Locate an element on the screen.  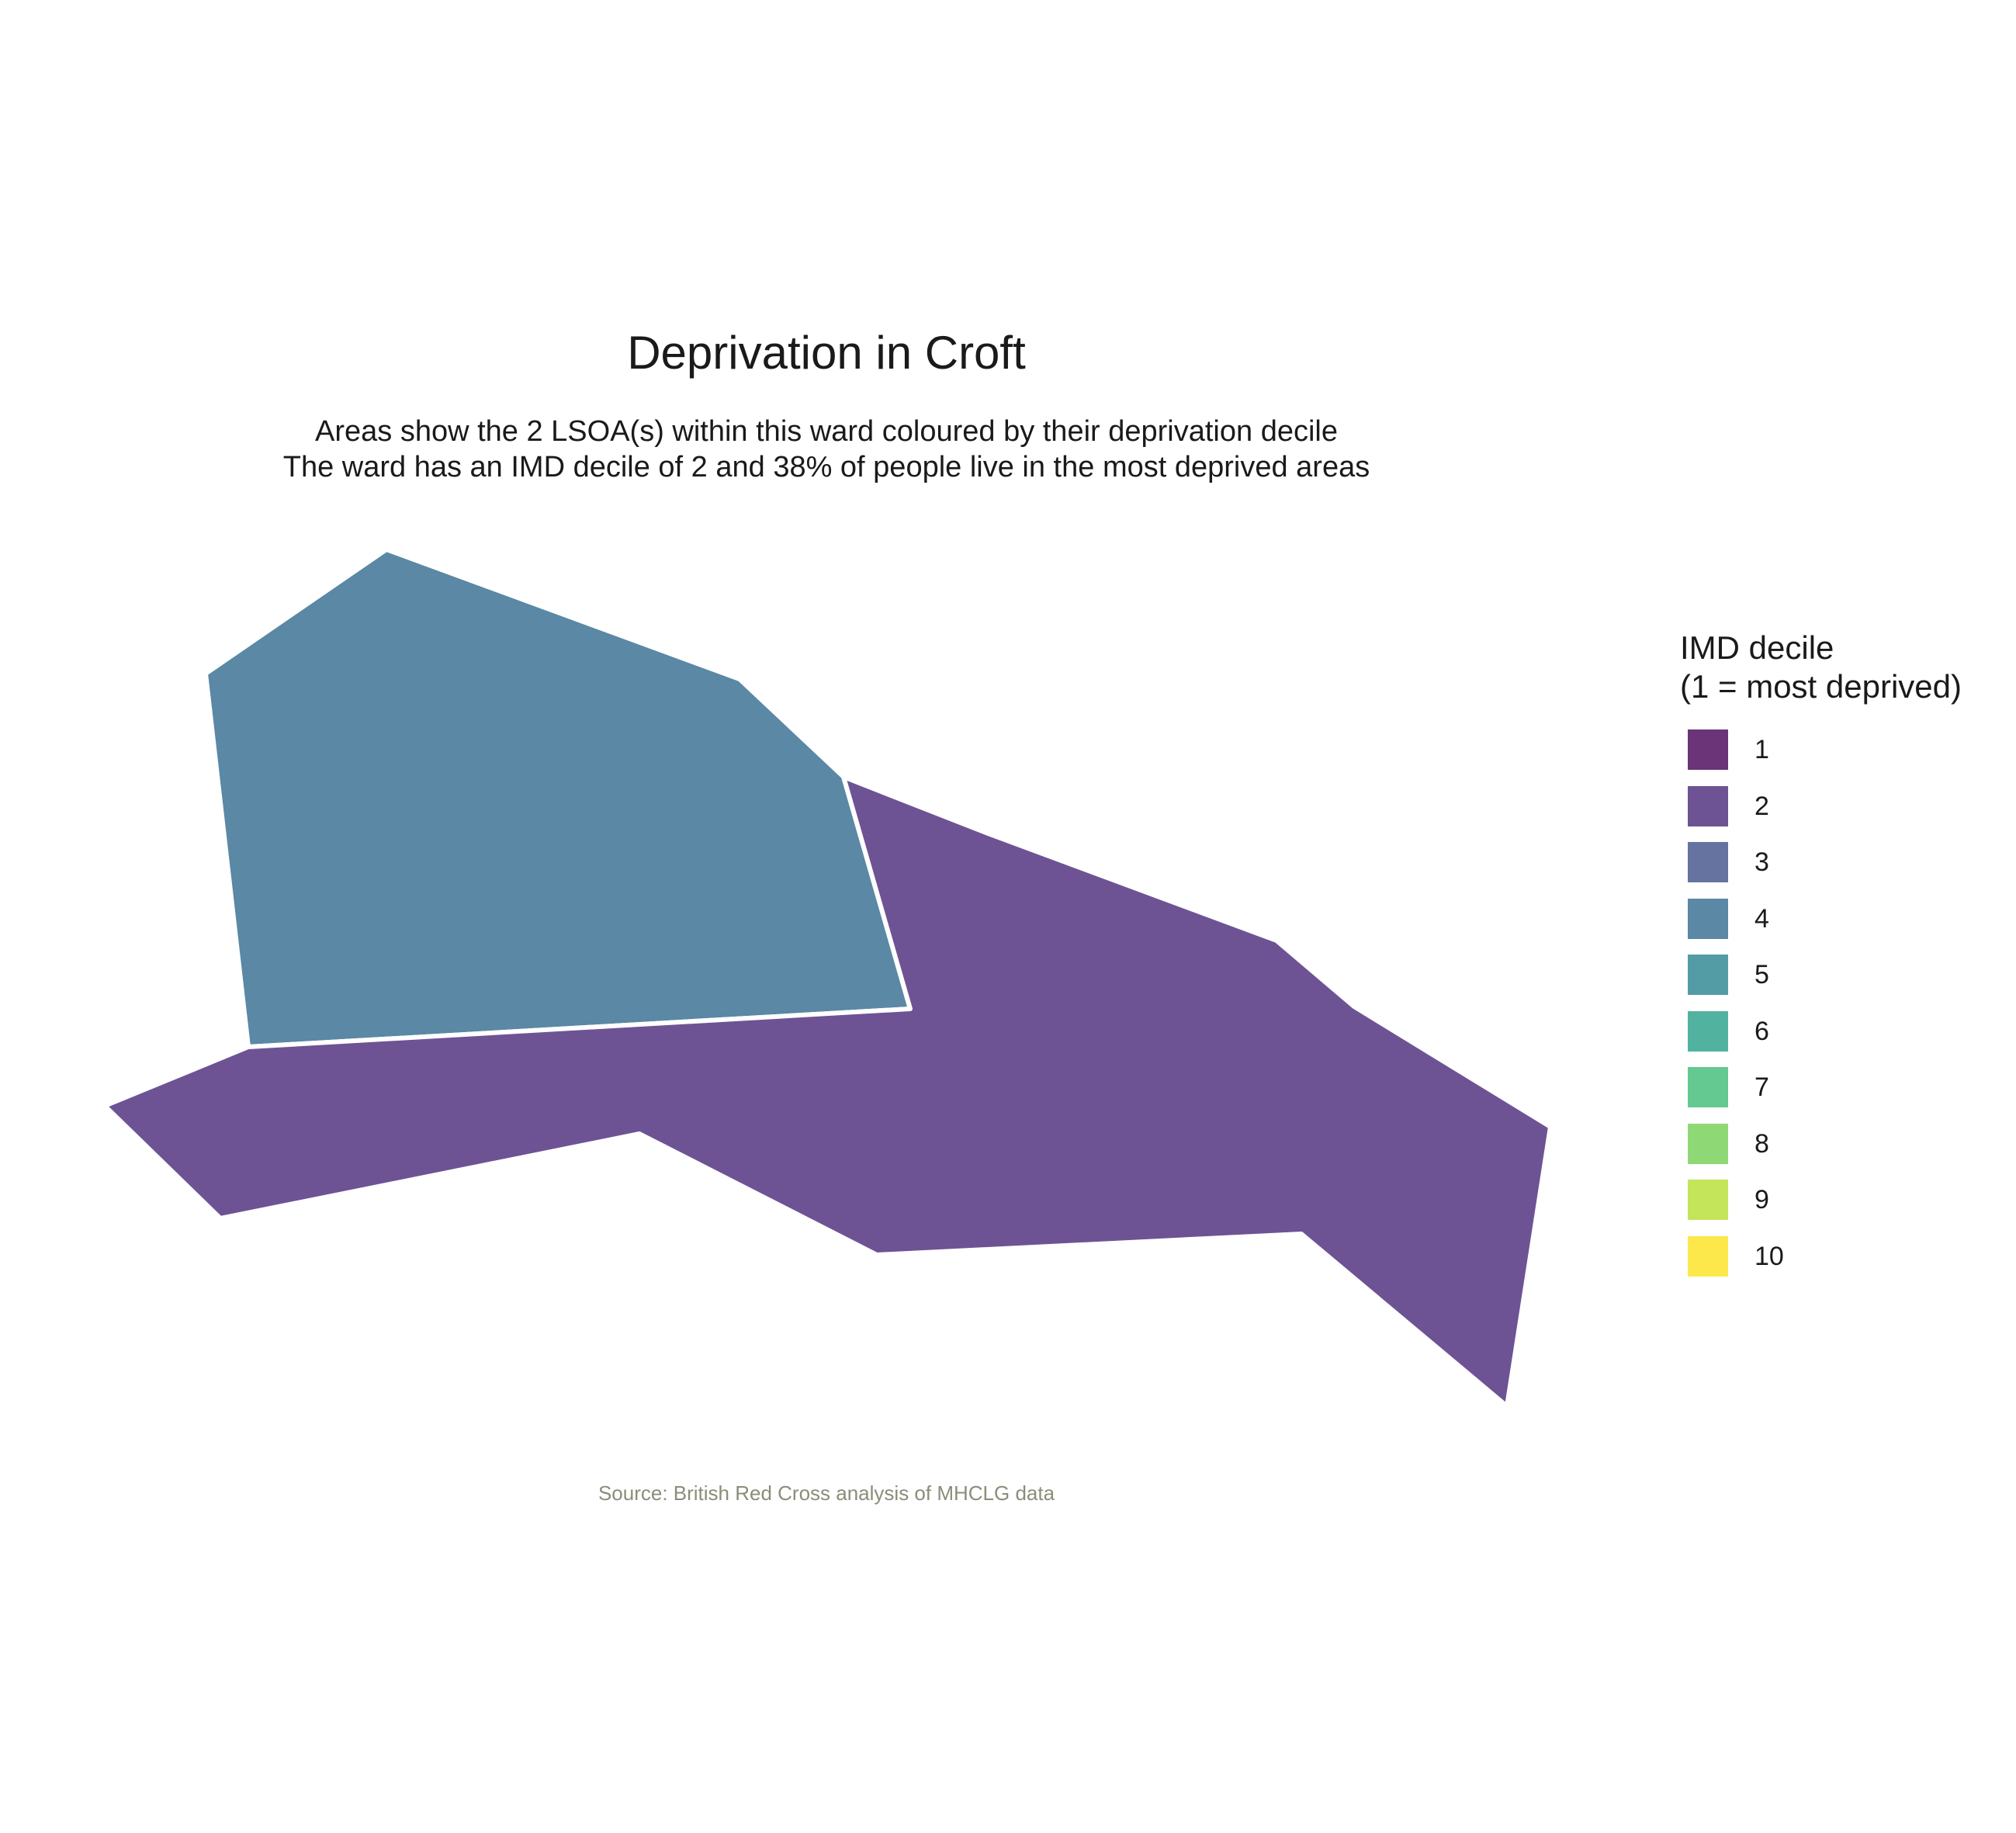
legend-items: 1 2 3 4 5 6 7 is located at coordinates (1825, 1010).